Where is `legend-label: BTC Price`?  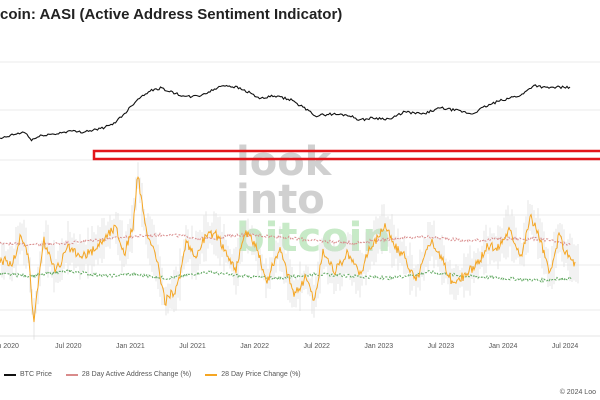
legend-label: BTC Price is located at coordinates (36, 374).